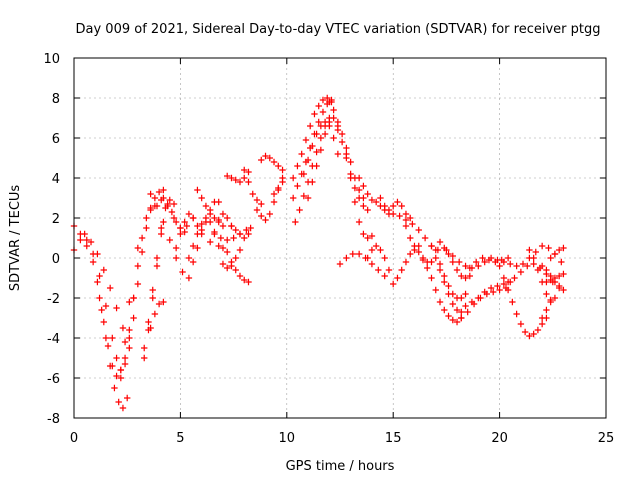 The width and height of the screenshot is (640, 480). Describe the element at coordinates (499, 438) in the screenshot. I see `x-tick-label: 20` at that location.